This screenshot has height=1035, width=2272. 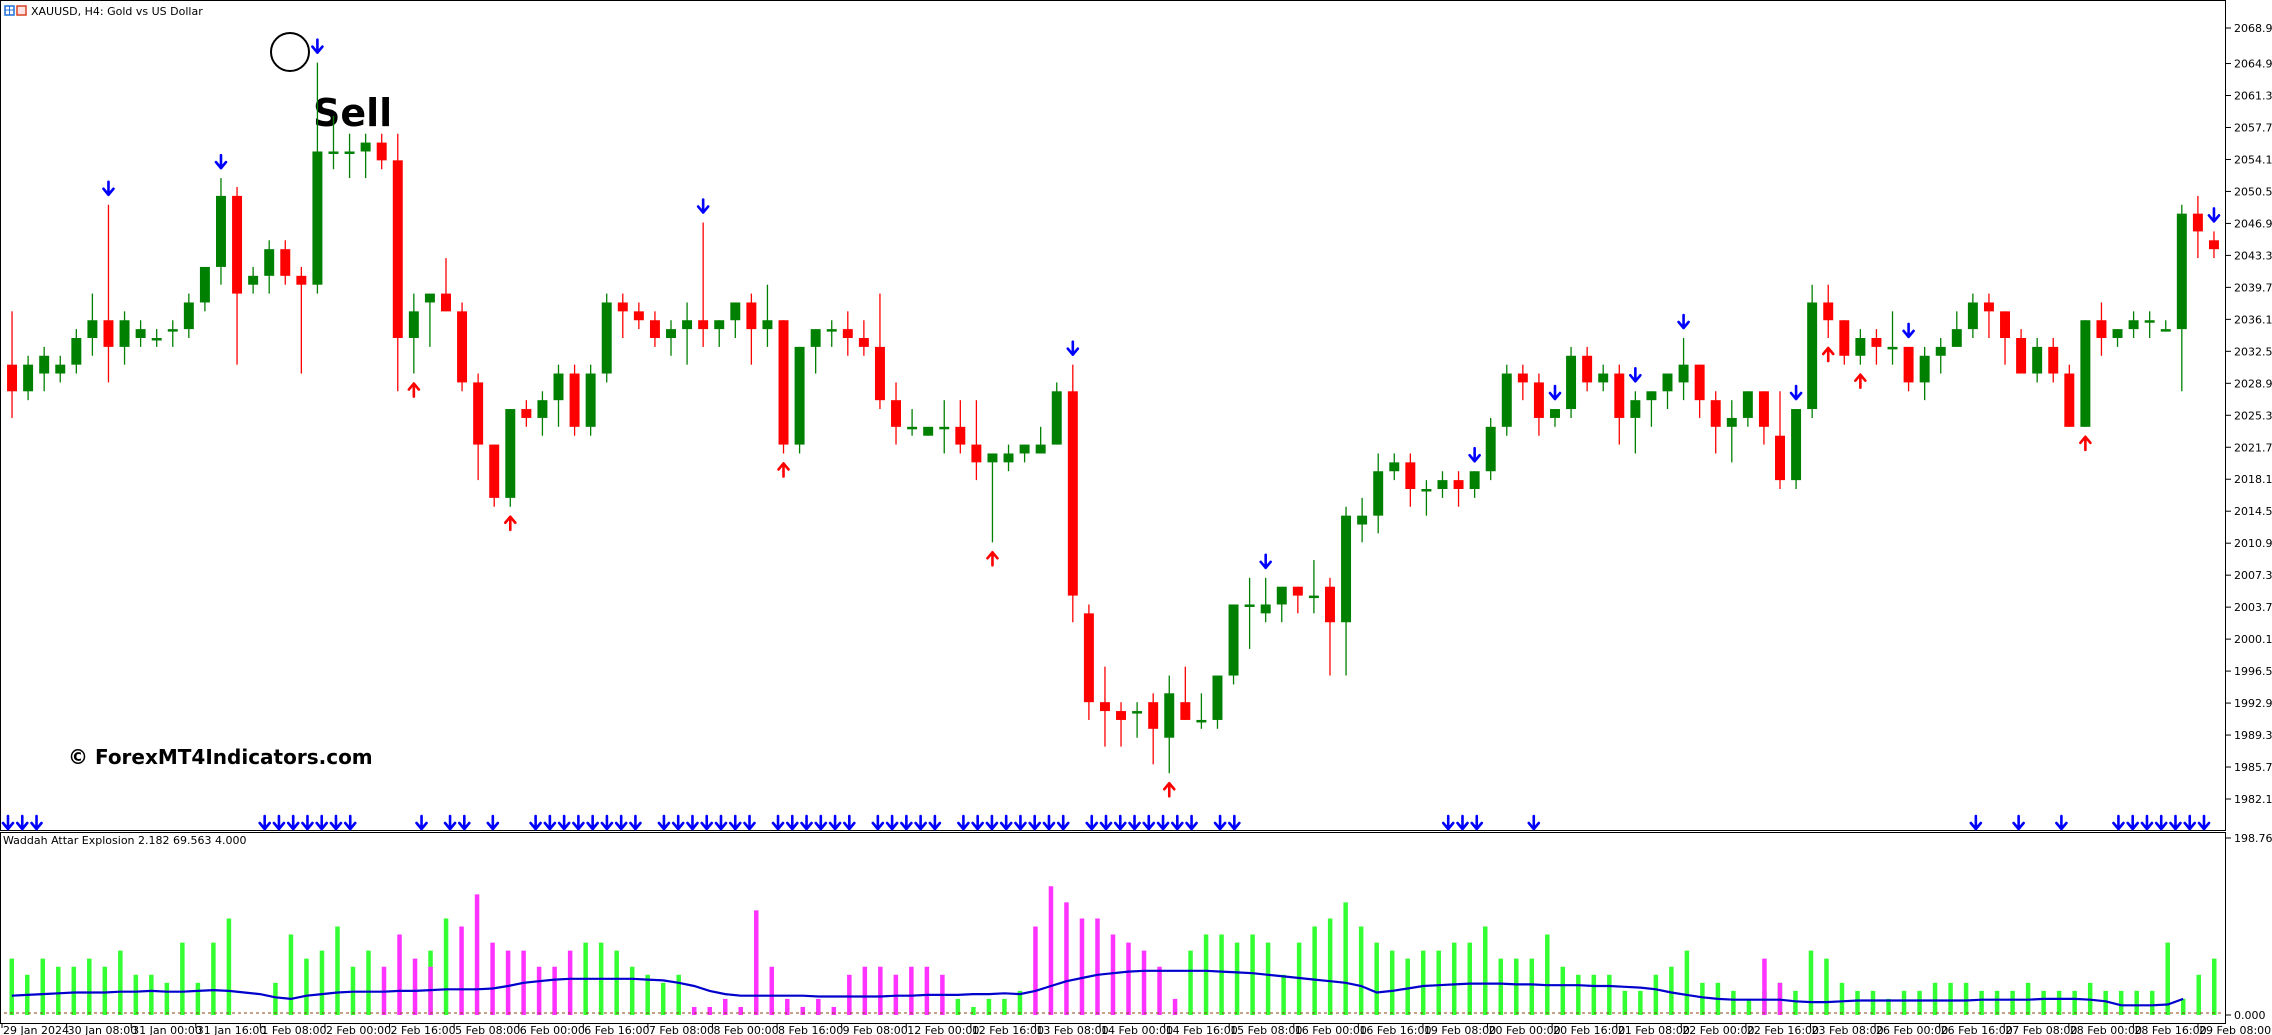 I want to click on time-tick-label: 7 Feb 08:00, so click(x=681, y=1029).